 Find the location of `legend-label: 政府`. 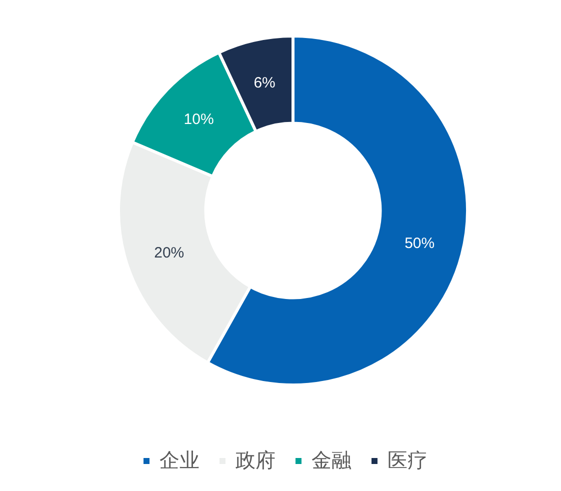

legend-label: 政府 is located at coordinates (256, 461).